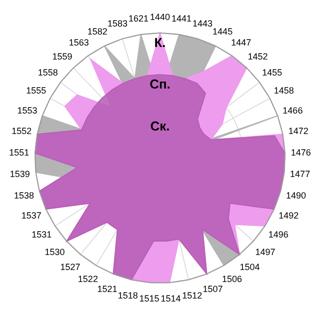 The height and width of the screenshot is (320, 320). I want to click on y-tick-label: Ск., so click(160, 126).